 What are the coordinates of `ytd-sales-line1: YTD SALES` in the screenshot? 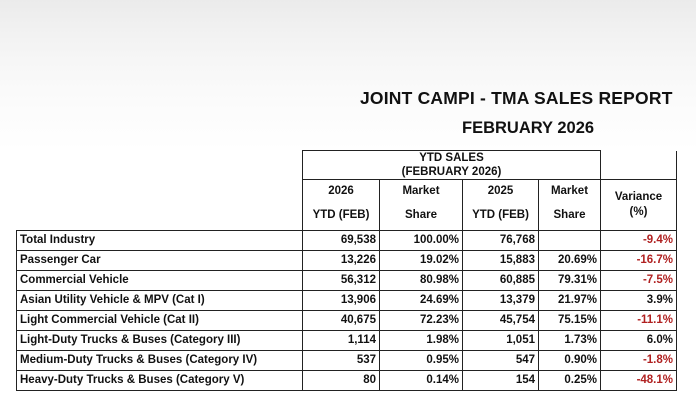 It's located at (451, 158).